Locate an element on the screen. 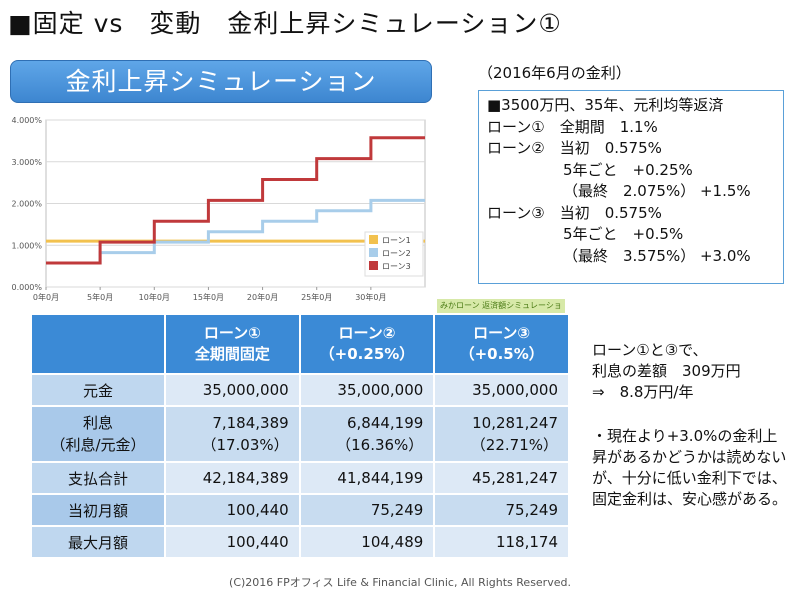  condition-line: ■3500万円、35年、元利均等返済 is located at coordinates (605, 105).